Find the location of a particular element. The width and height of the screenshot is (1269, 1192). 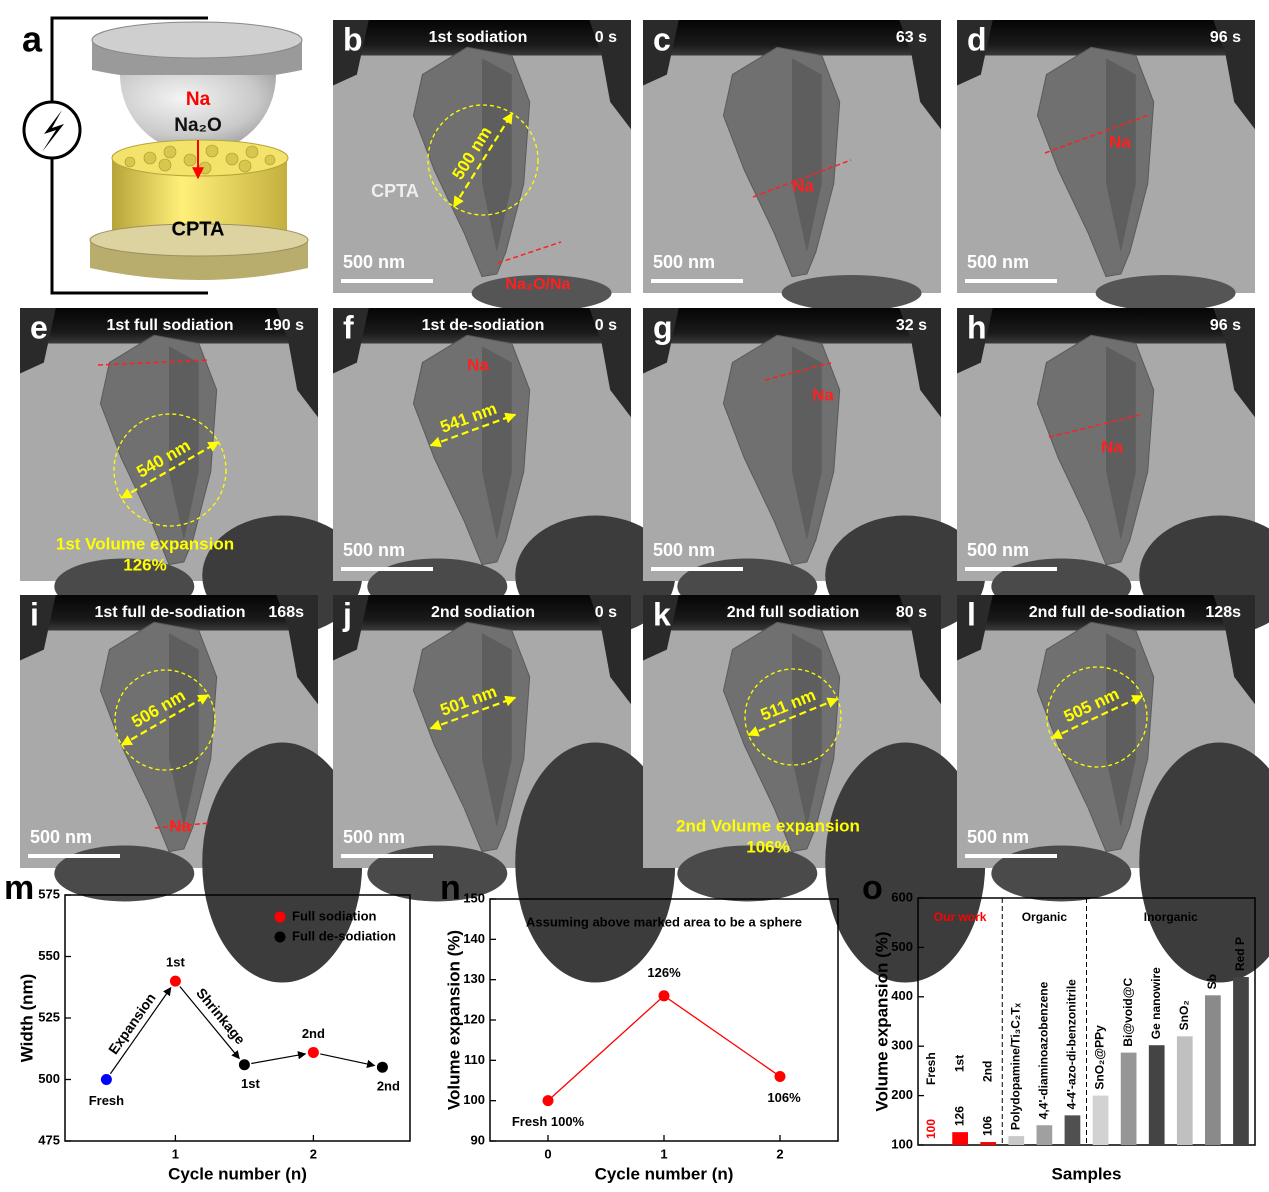

lightning-icon is located at coordinates (53, 131).